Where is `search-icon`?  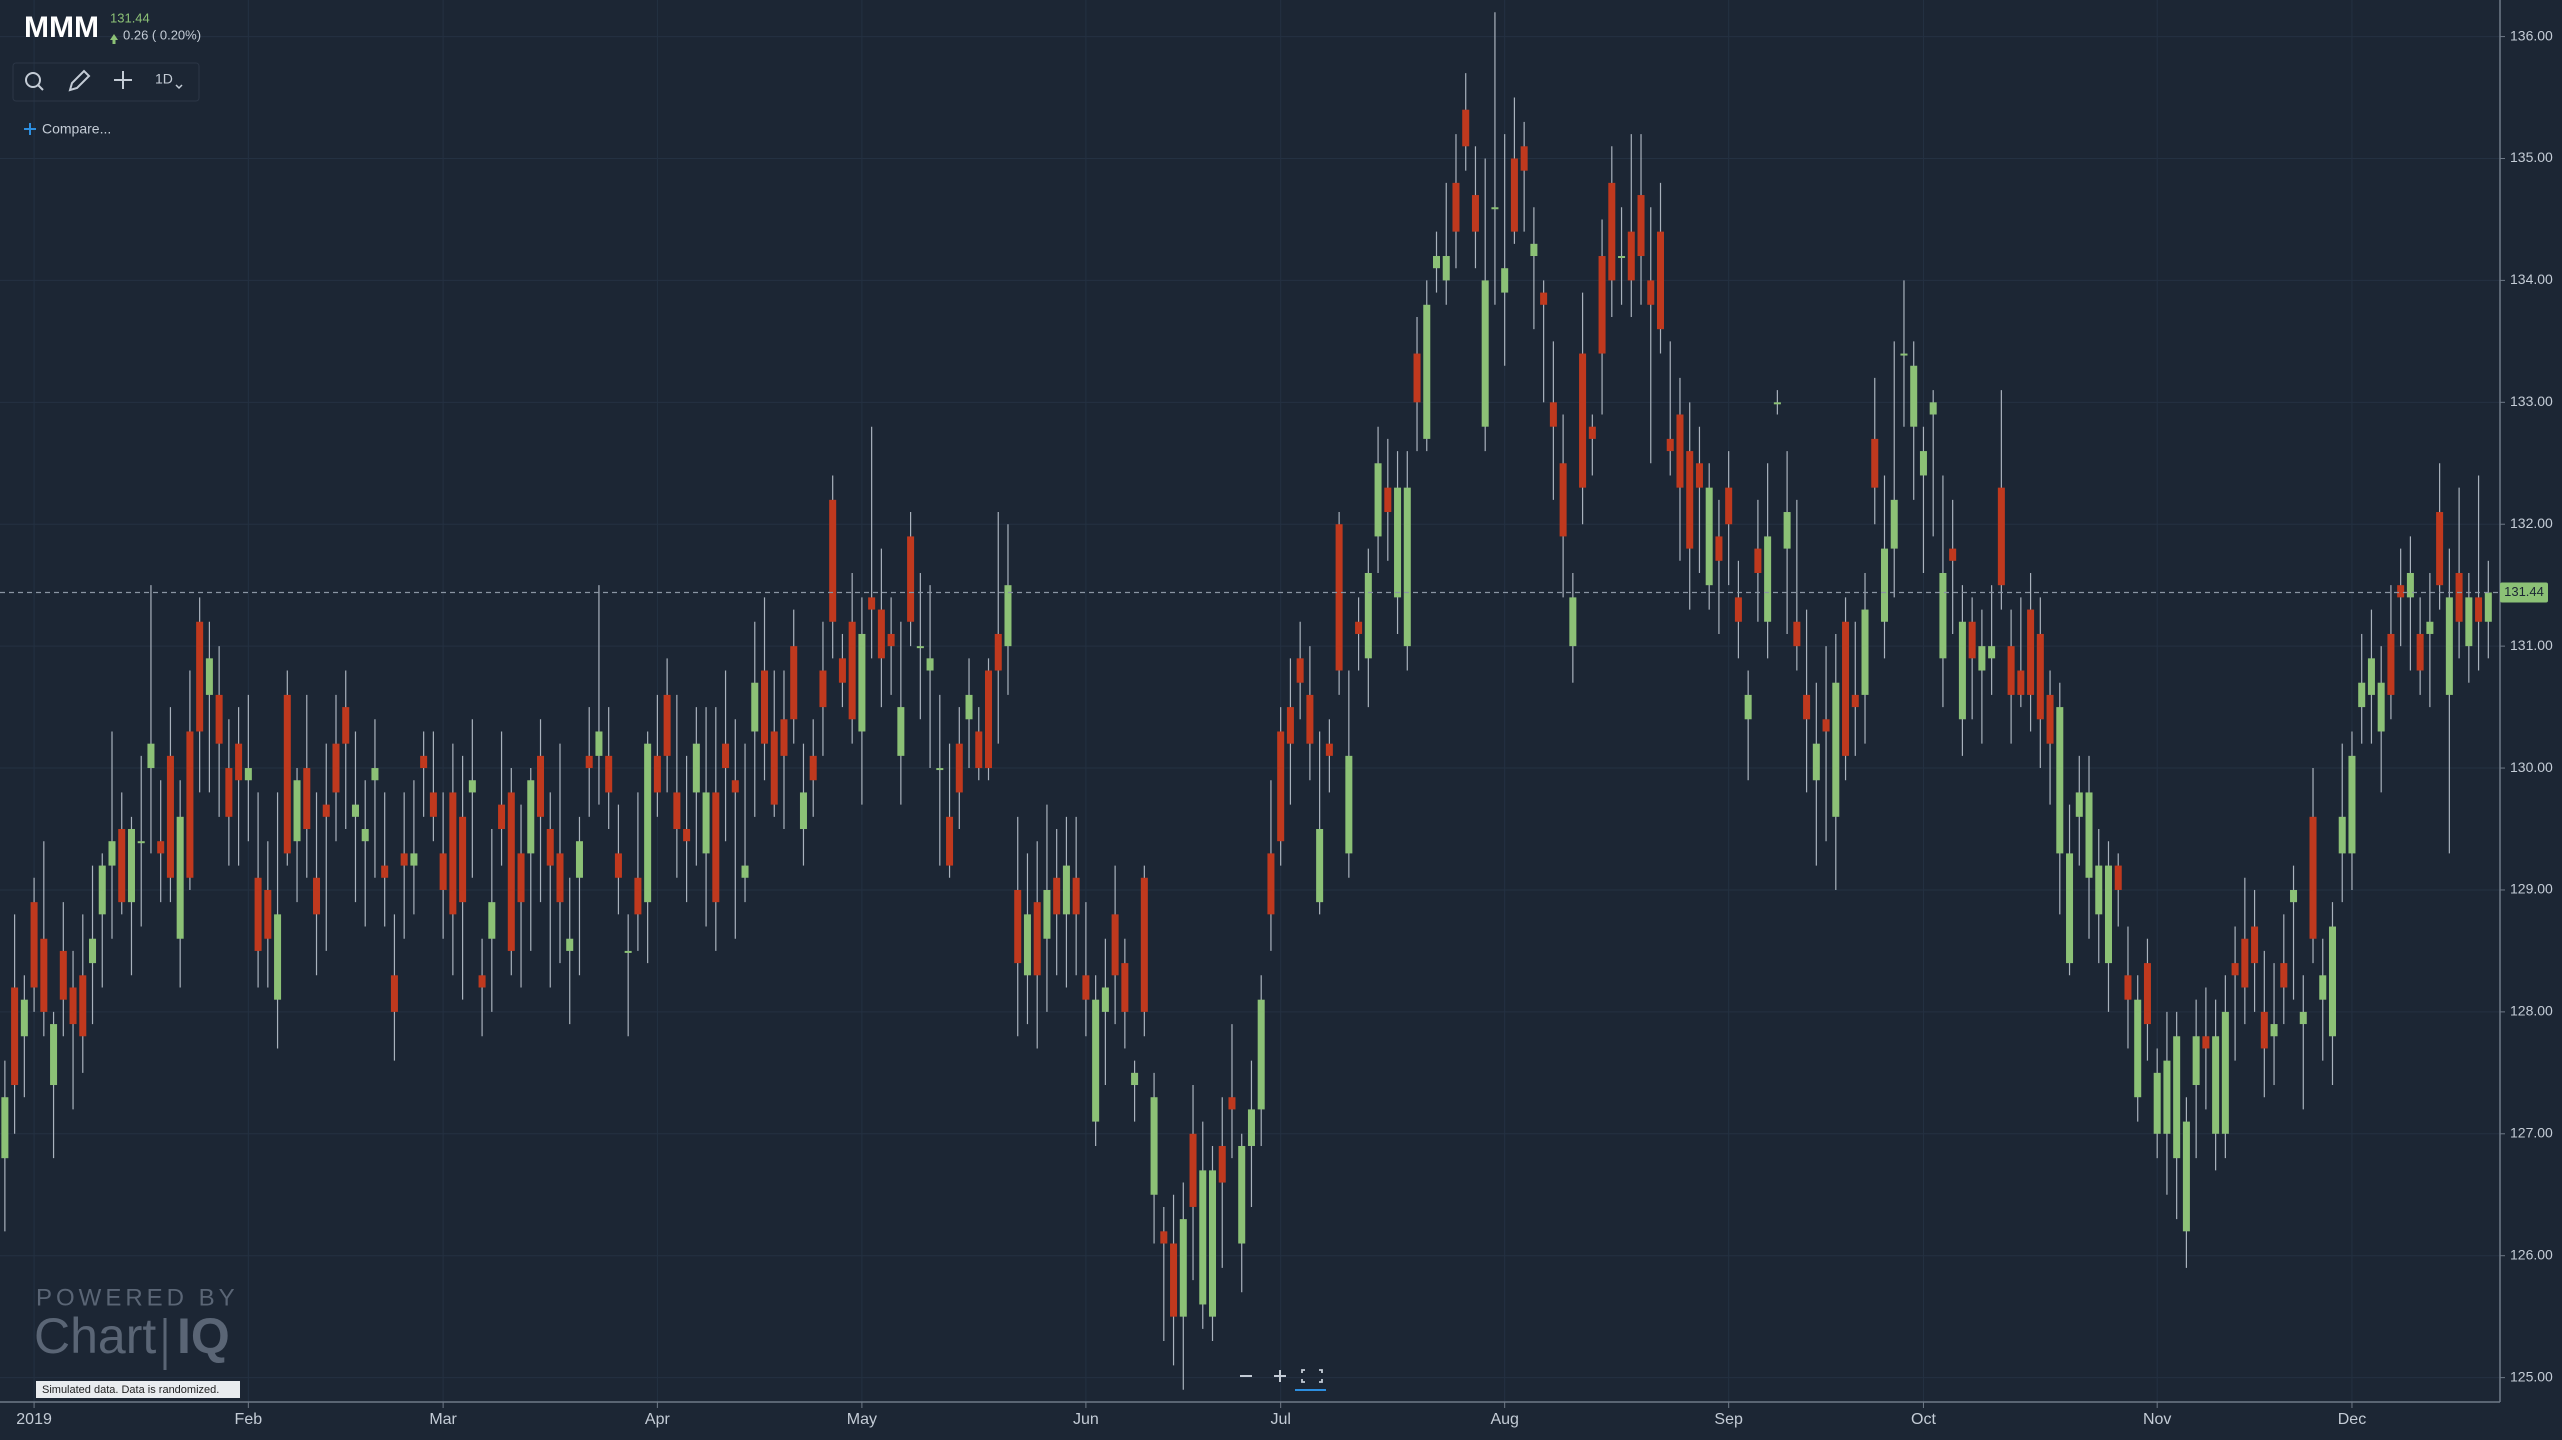
search-icon is located at coordinates (33, 80).